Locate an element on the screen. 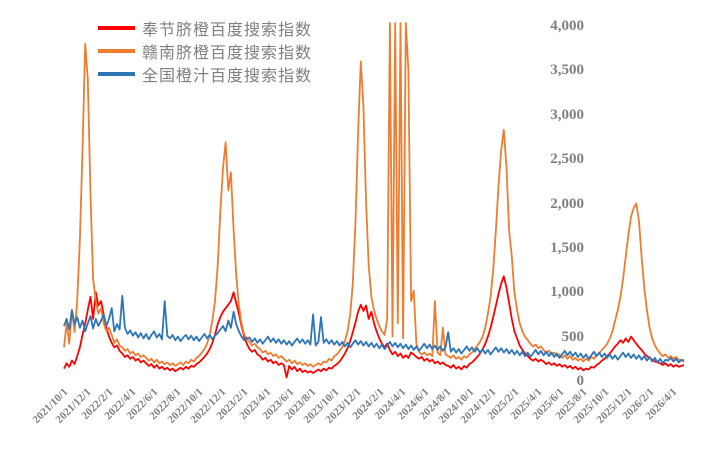  y-axis-label: 4,000 is located at coordinates (567, 26).